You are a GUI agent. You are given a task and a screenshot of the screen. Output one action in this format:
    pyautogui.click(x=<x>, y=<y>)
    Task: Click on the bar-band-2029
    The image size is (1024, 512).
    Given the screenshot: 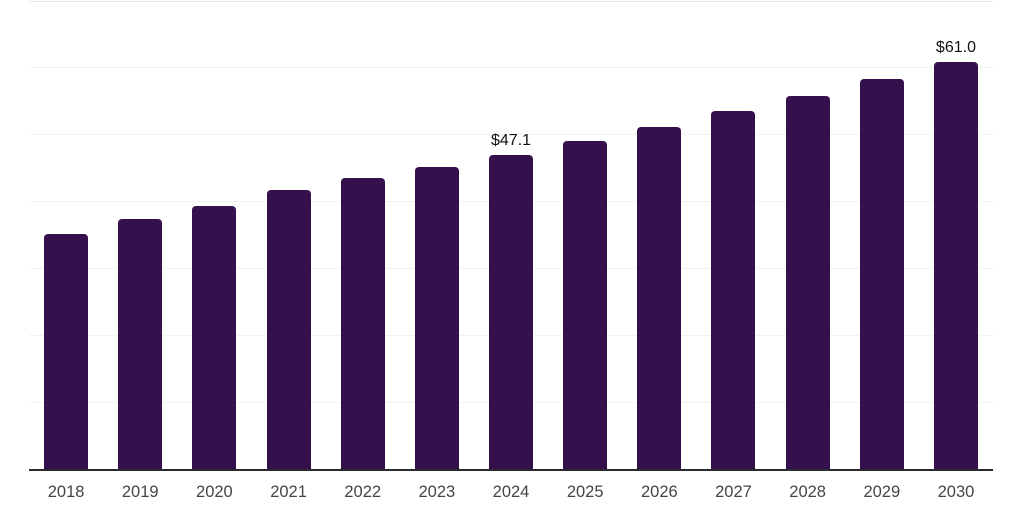 What is the action you would take?
    pyautogui.click(x=882, y=235)
    